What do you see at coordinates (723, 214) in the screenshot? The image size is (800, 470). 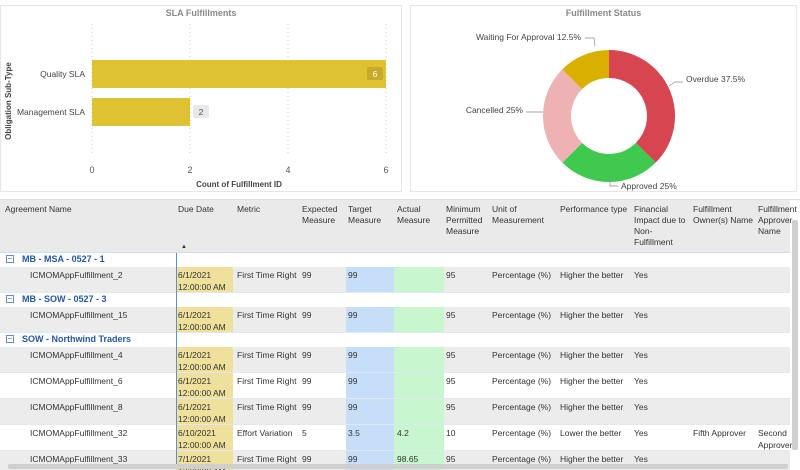 I see `column-header: Fulfillment Owner(s) Name` at bounding box center [723, 214].